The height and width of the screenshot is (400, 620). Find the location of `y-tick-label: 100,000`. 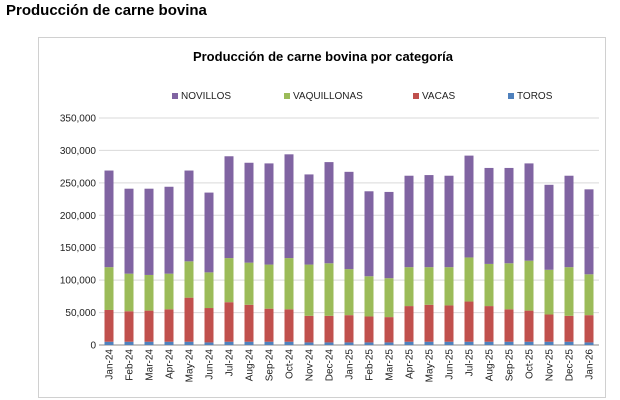

y-tick-label: 100,000 is located at coordinates (78, 281).